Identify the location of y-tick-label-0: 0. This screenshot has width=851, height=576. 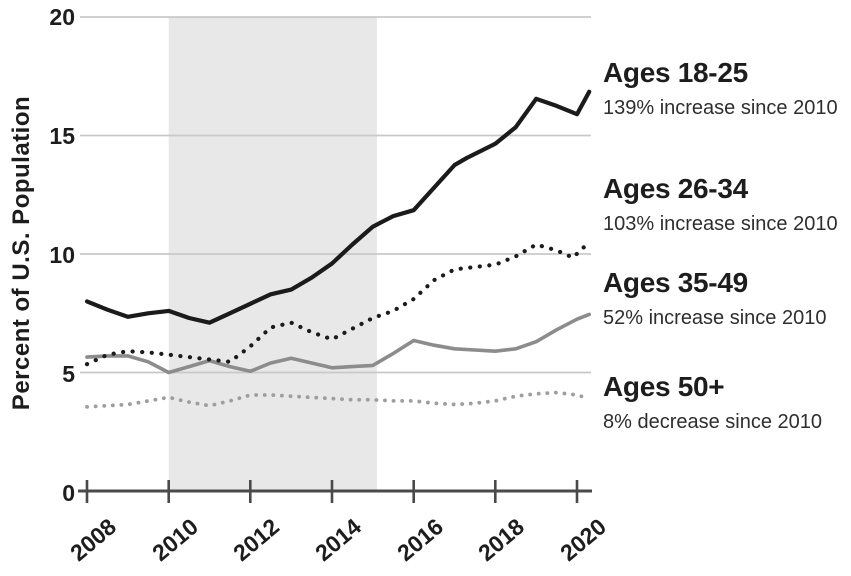
(68, 493).